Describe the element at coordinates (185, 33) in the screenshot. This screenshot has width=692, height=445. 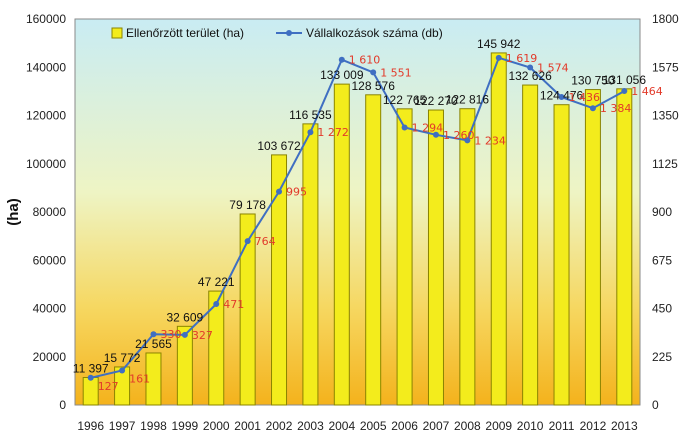
I see `legend-bar-label: Ellenőrzött terület (ha)` at that location.